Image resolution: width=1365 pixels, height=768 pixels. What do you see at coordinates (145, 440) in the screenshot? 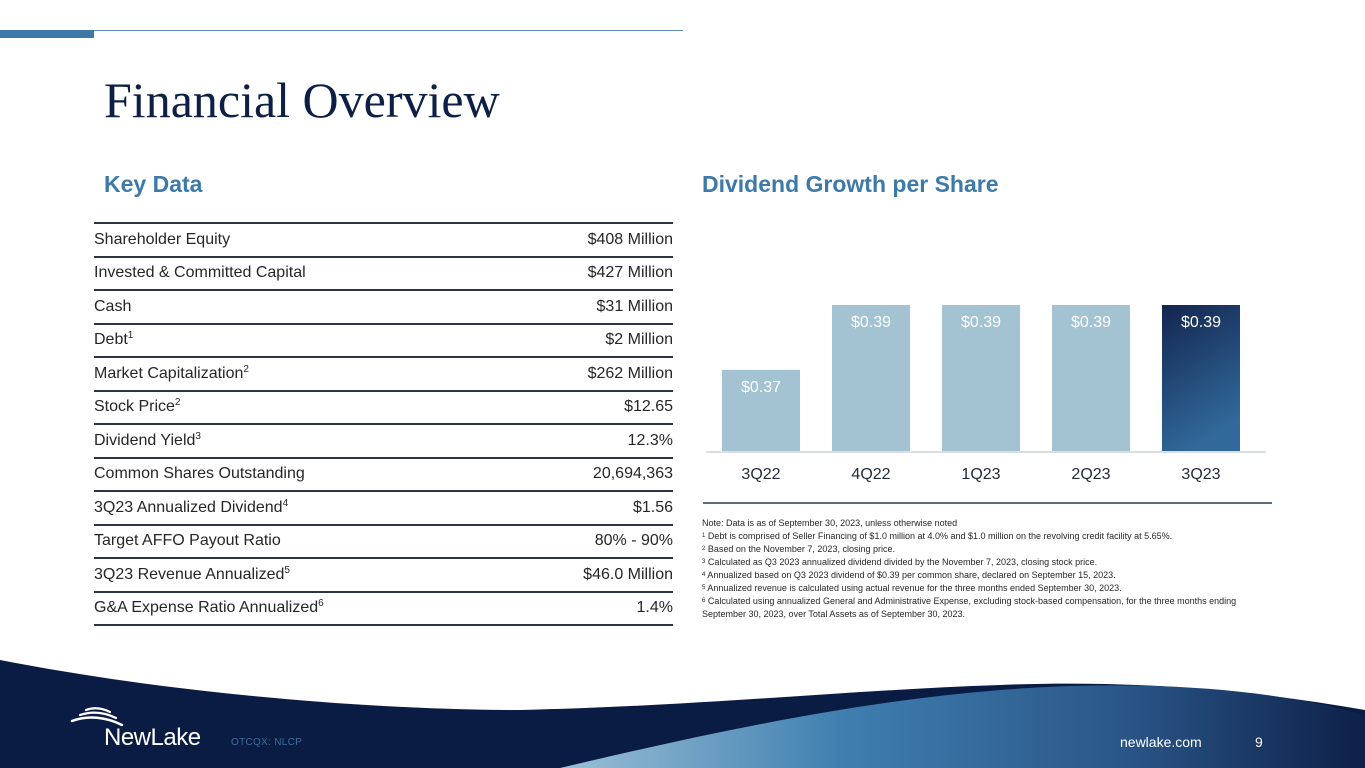
I see `key-data-label-text: Dividend Yield` at bounding box center [145, 440].